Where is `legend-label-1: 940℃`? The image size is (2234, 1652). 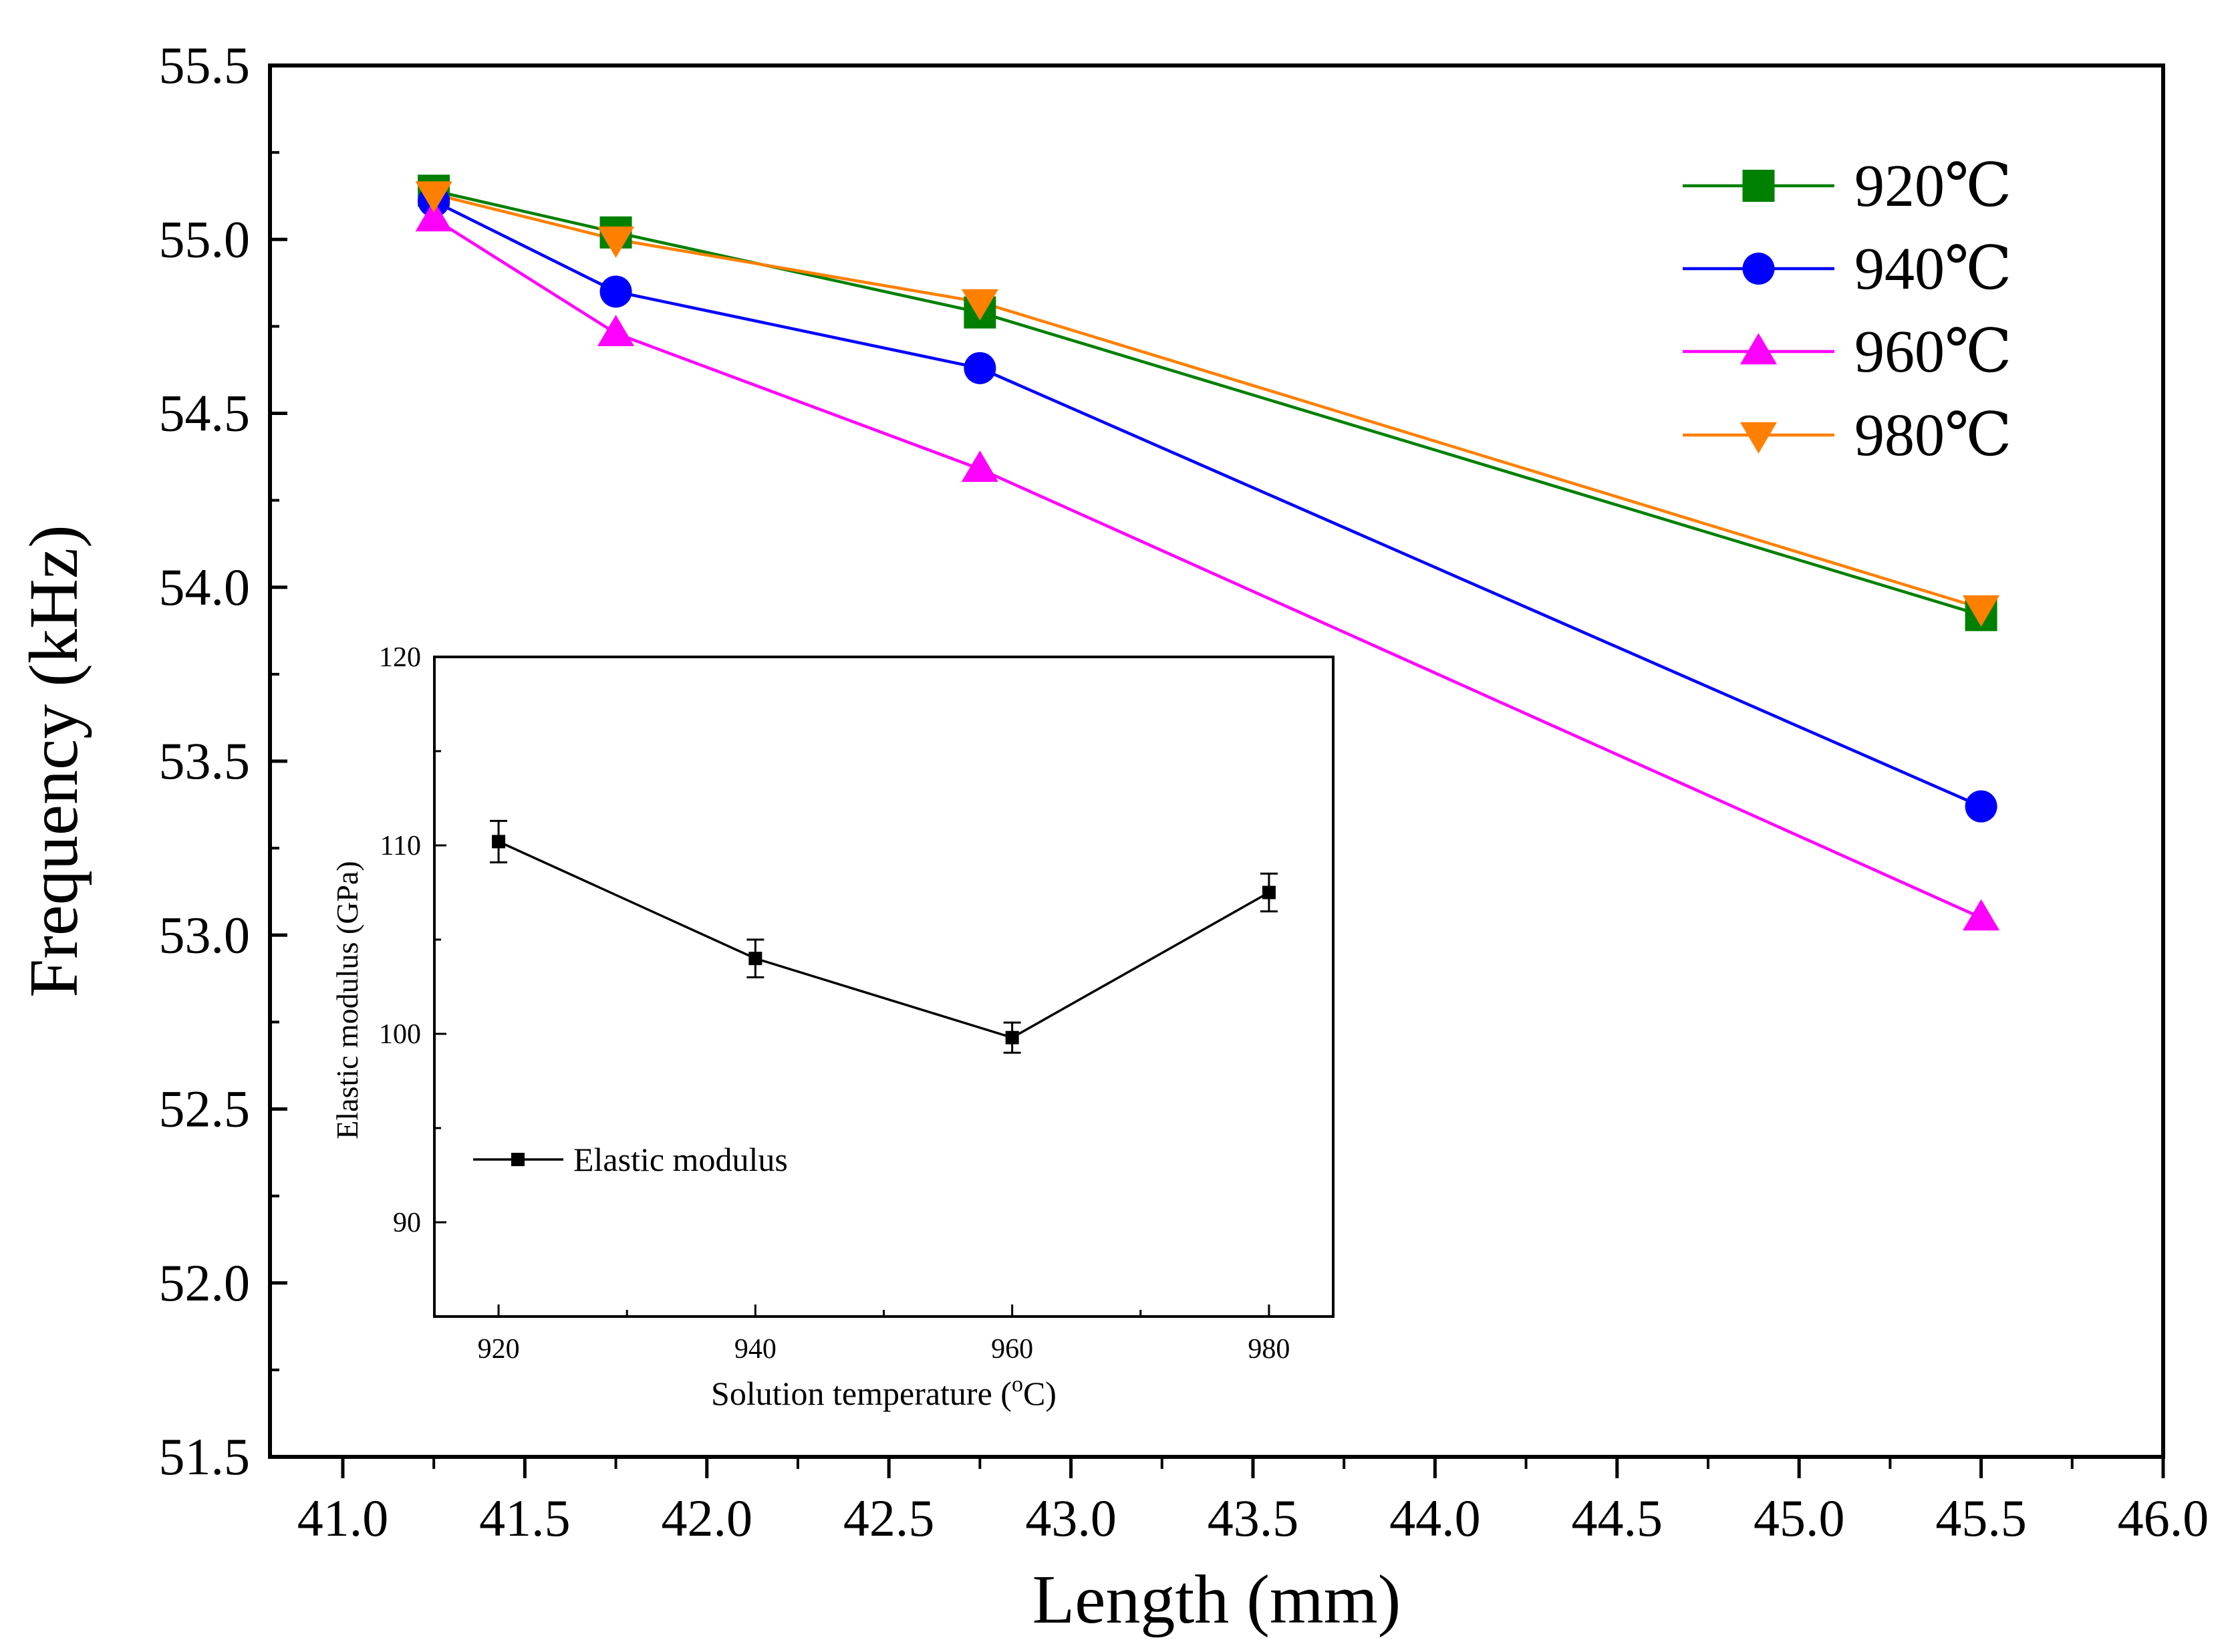 legend-label-1: 940℃ is located at coordinates (1933, 269).